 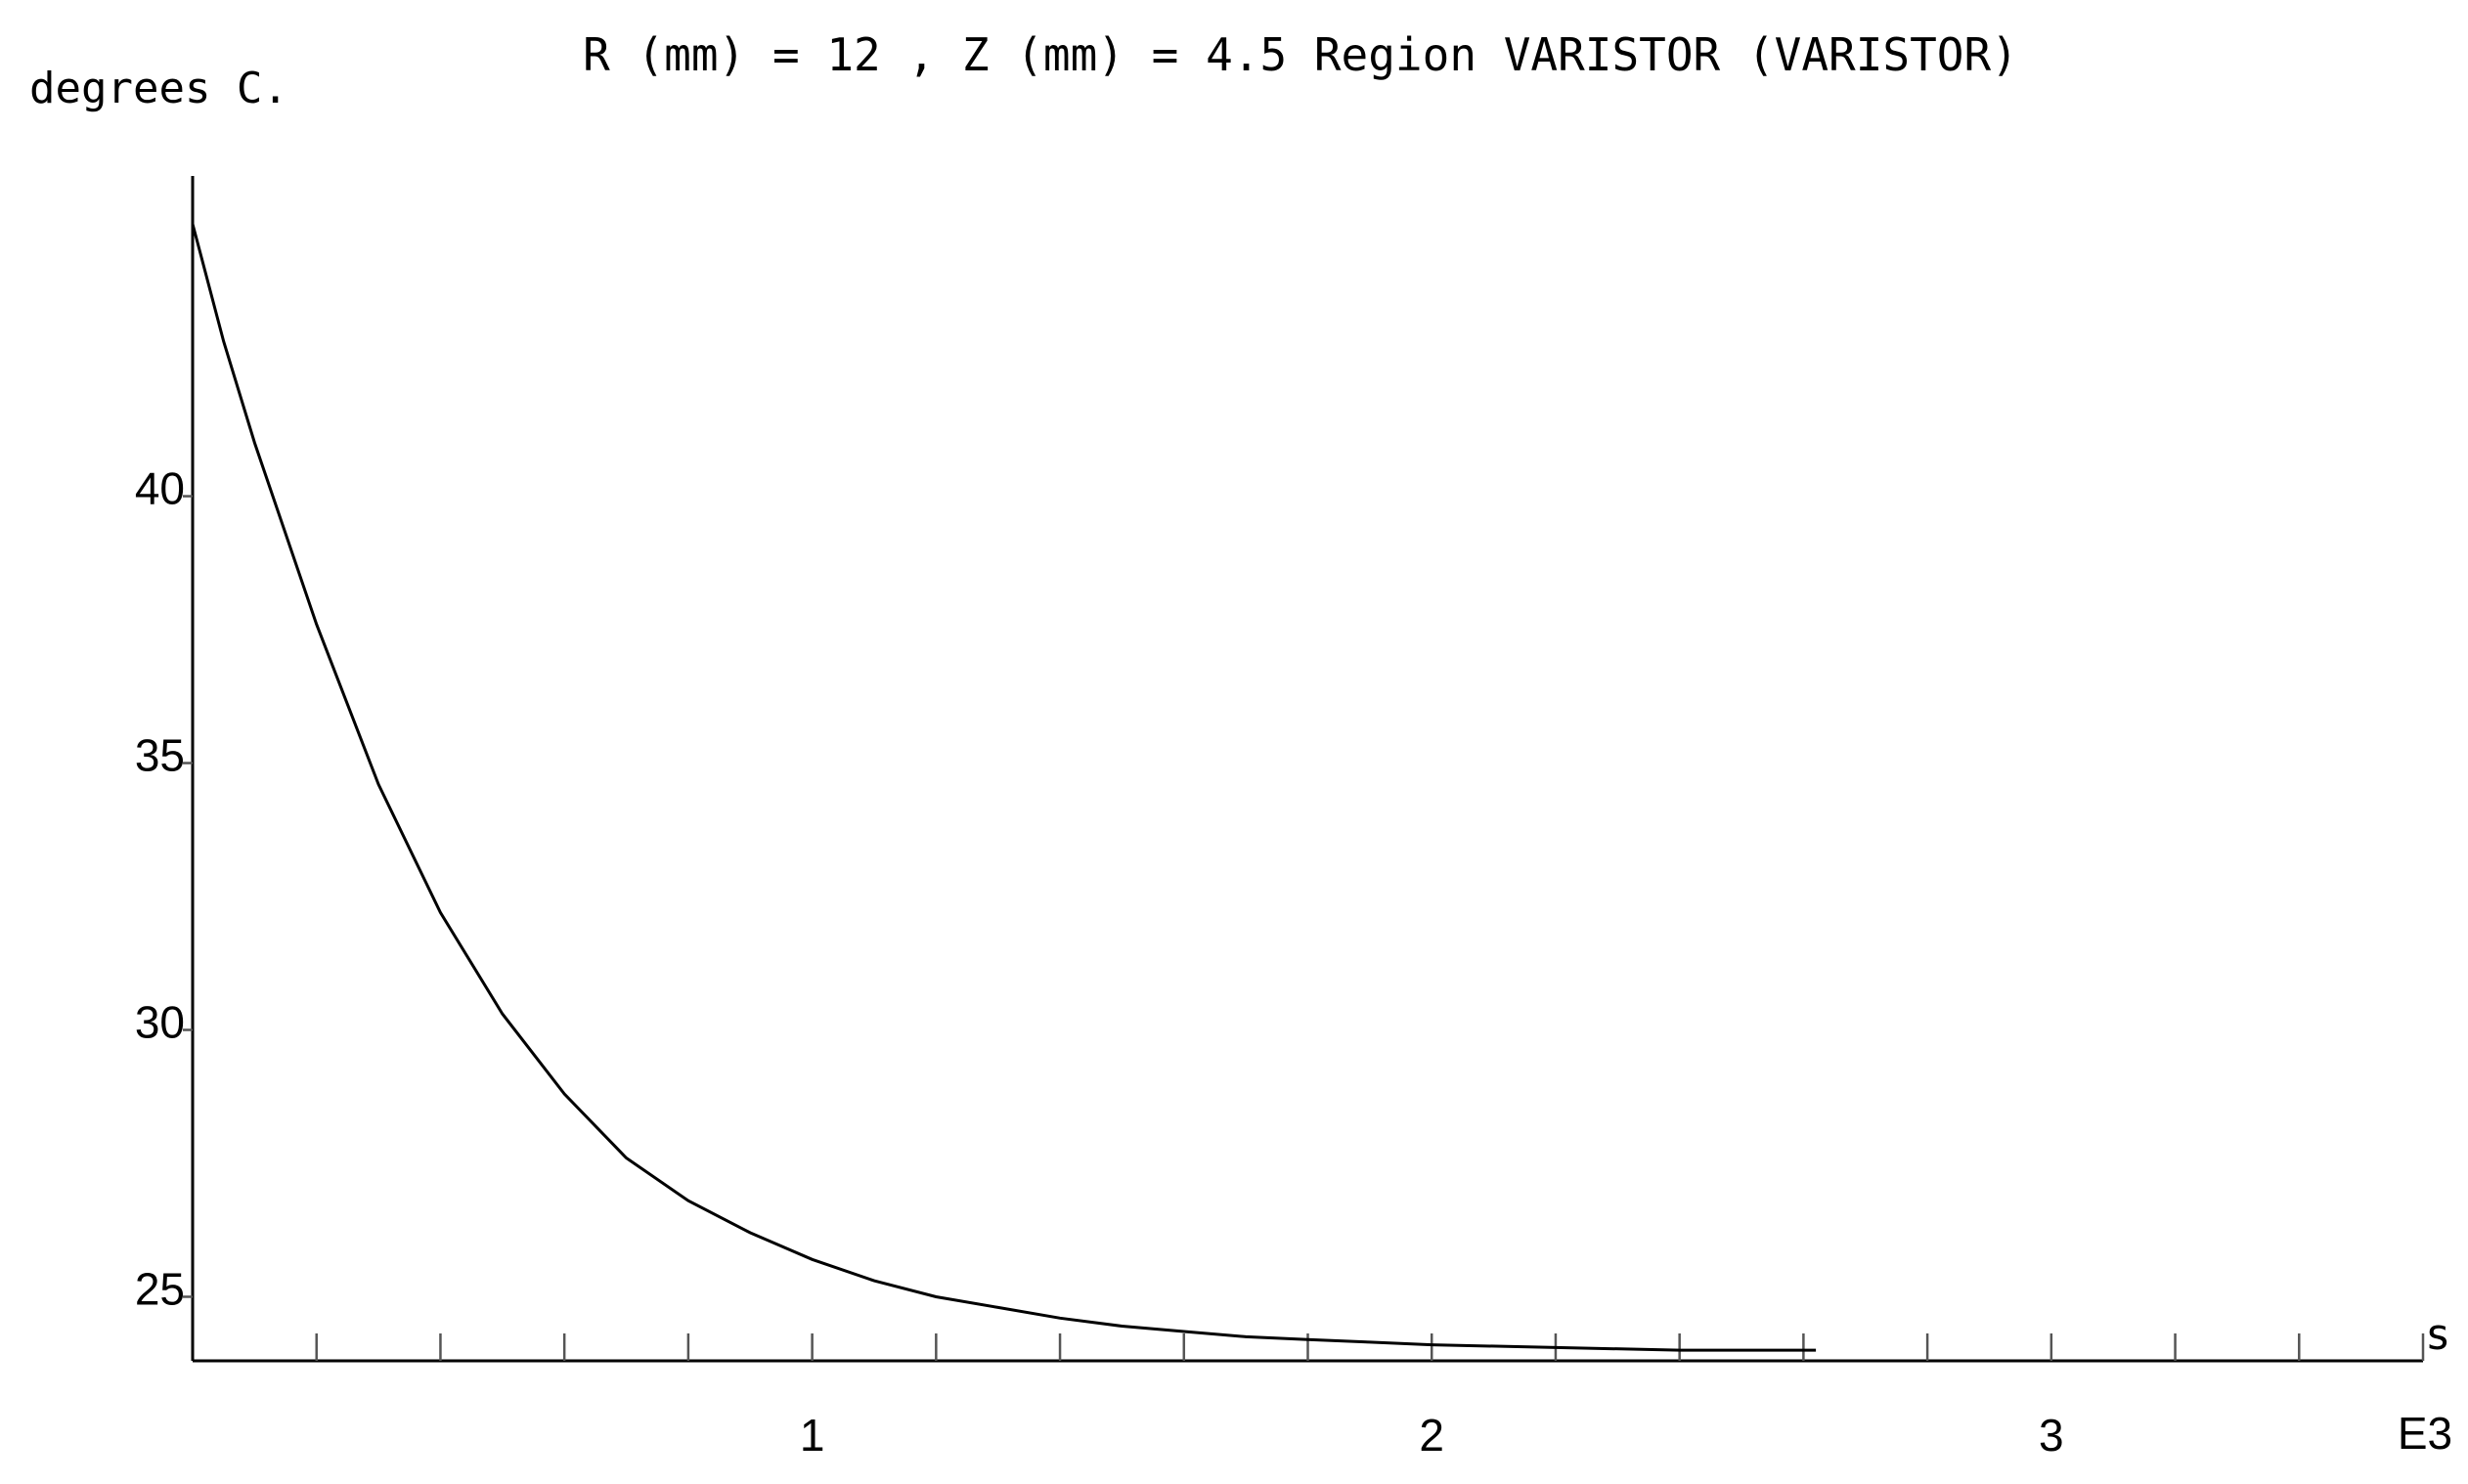 What do you see at coordinates (160, 755) in the screenshot?
I see `y-tick-label: 35` at bounding box center [160, 755].